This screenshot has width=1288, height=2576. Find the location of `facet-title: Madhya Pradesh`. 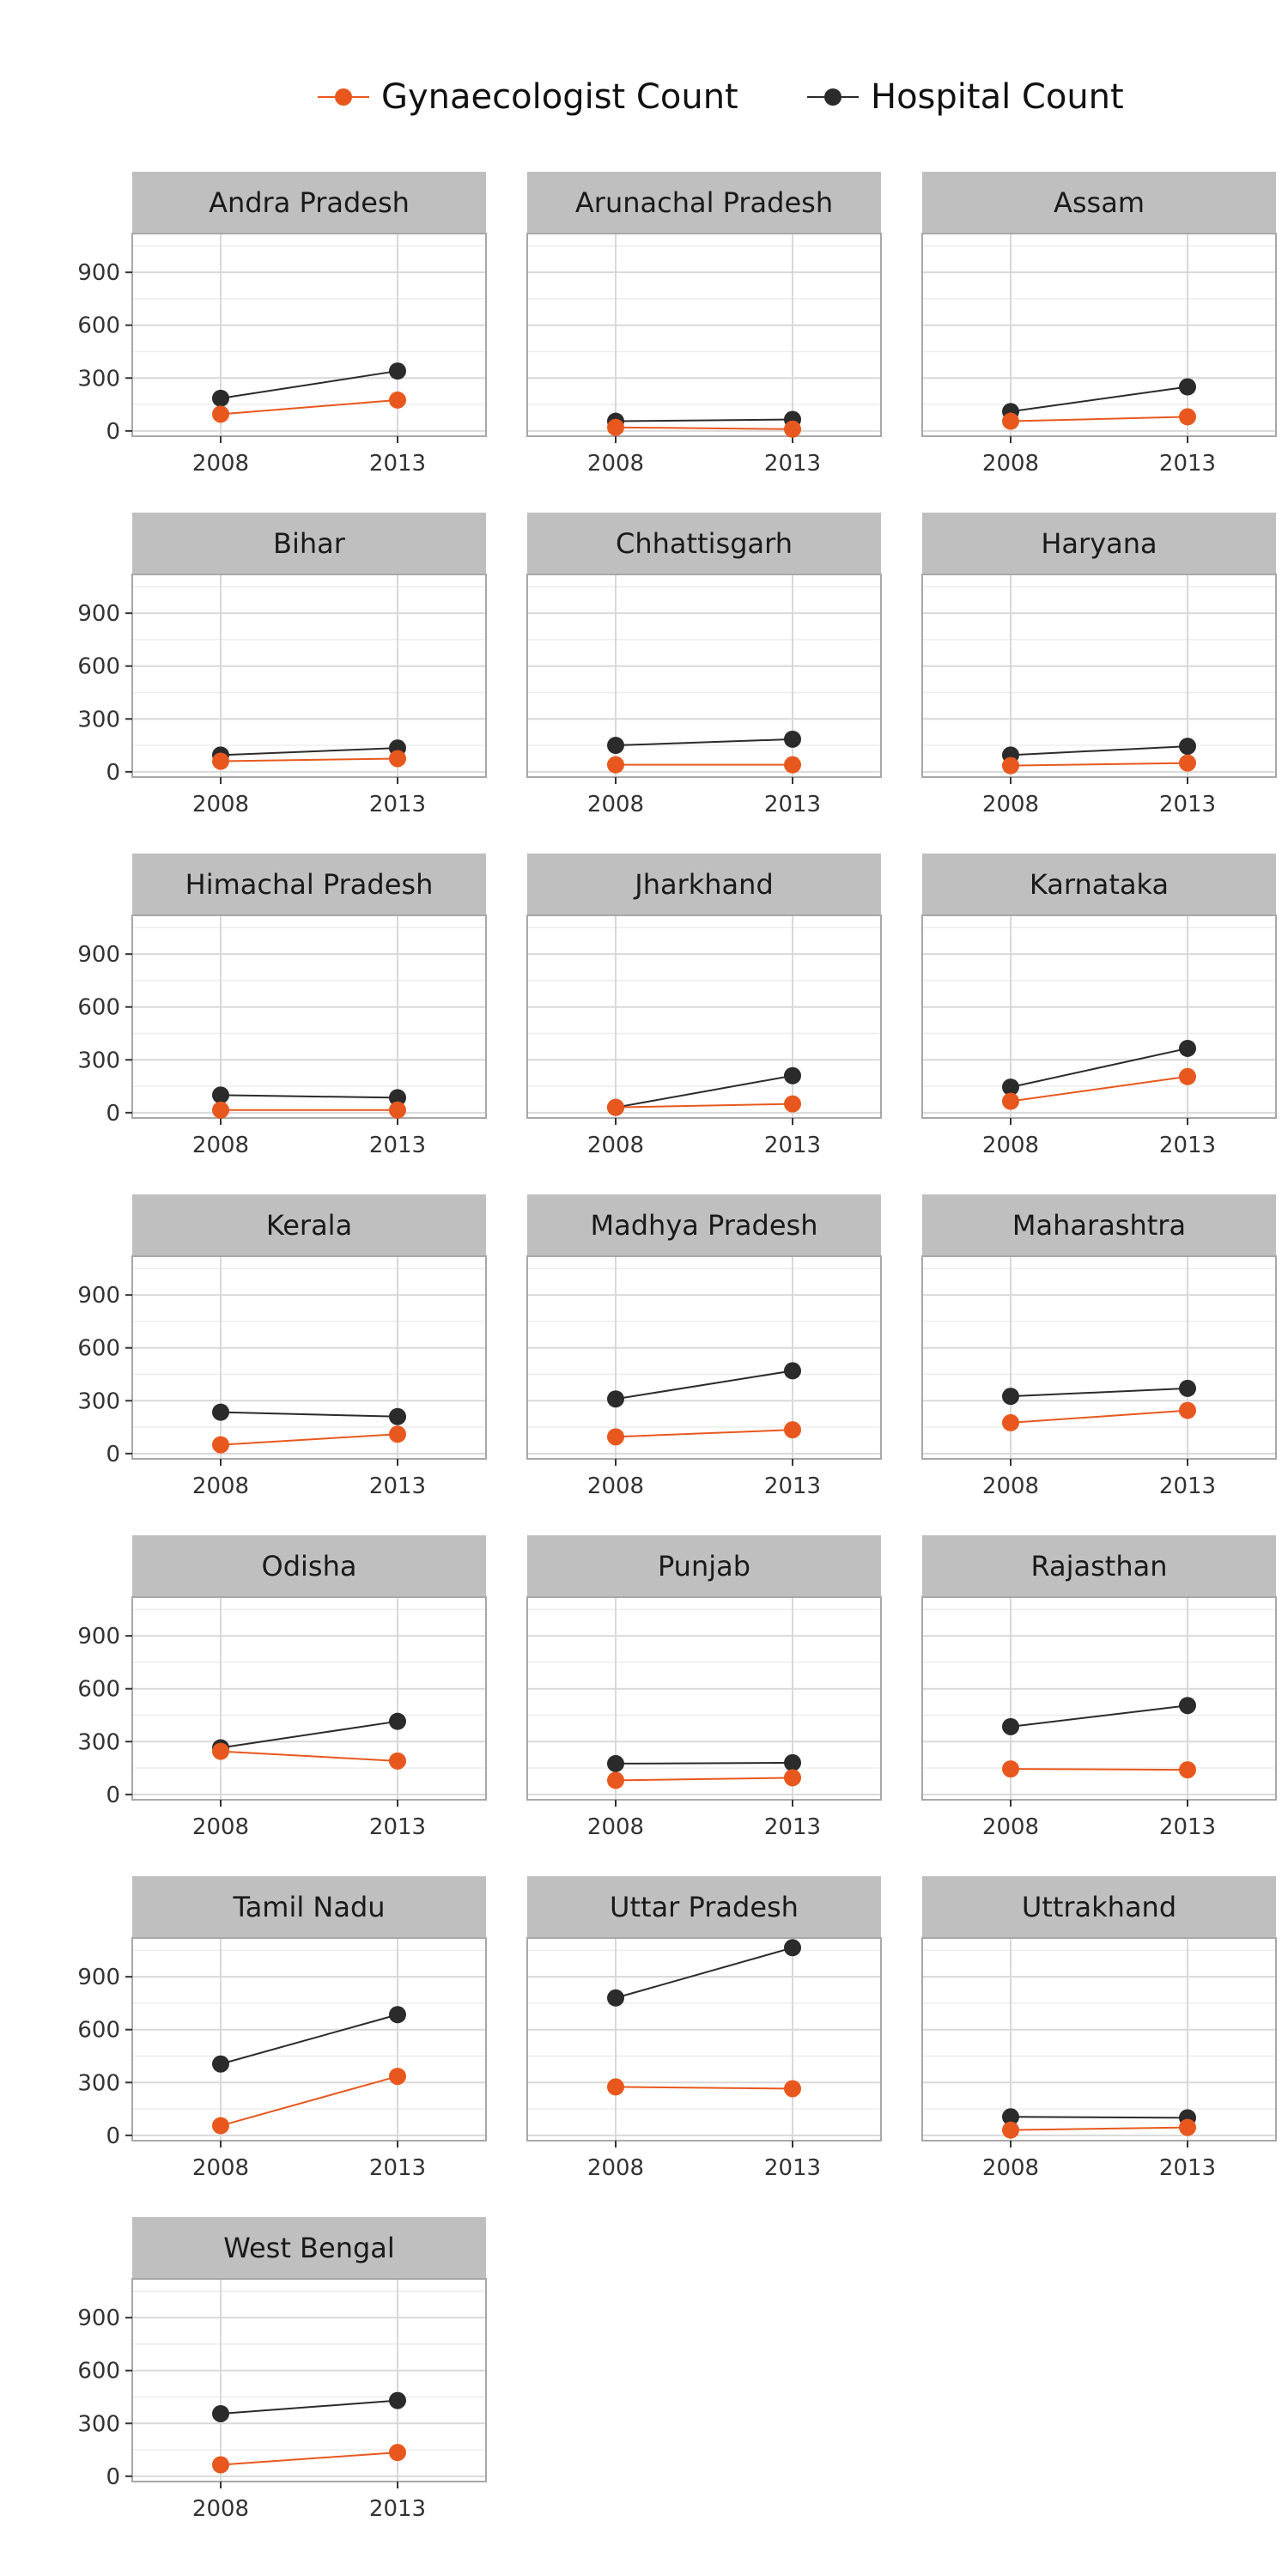

facet-title: Madhya Pradesh is located at coordinates (704, 1225).